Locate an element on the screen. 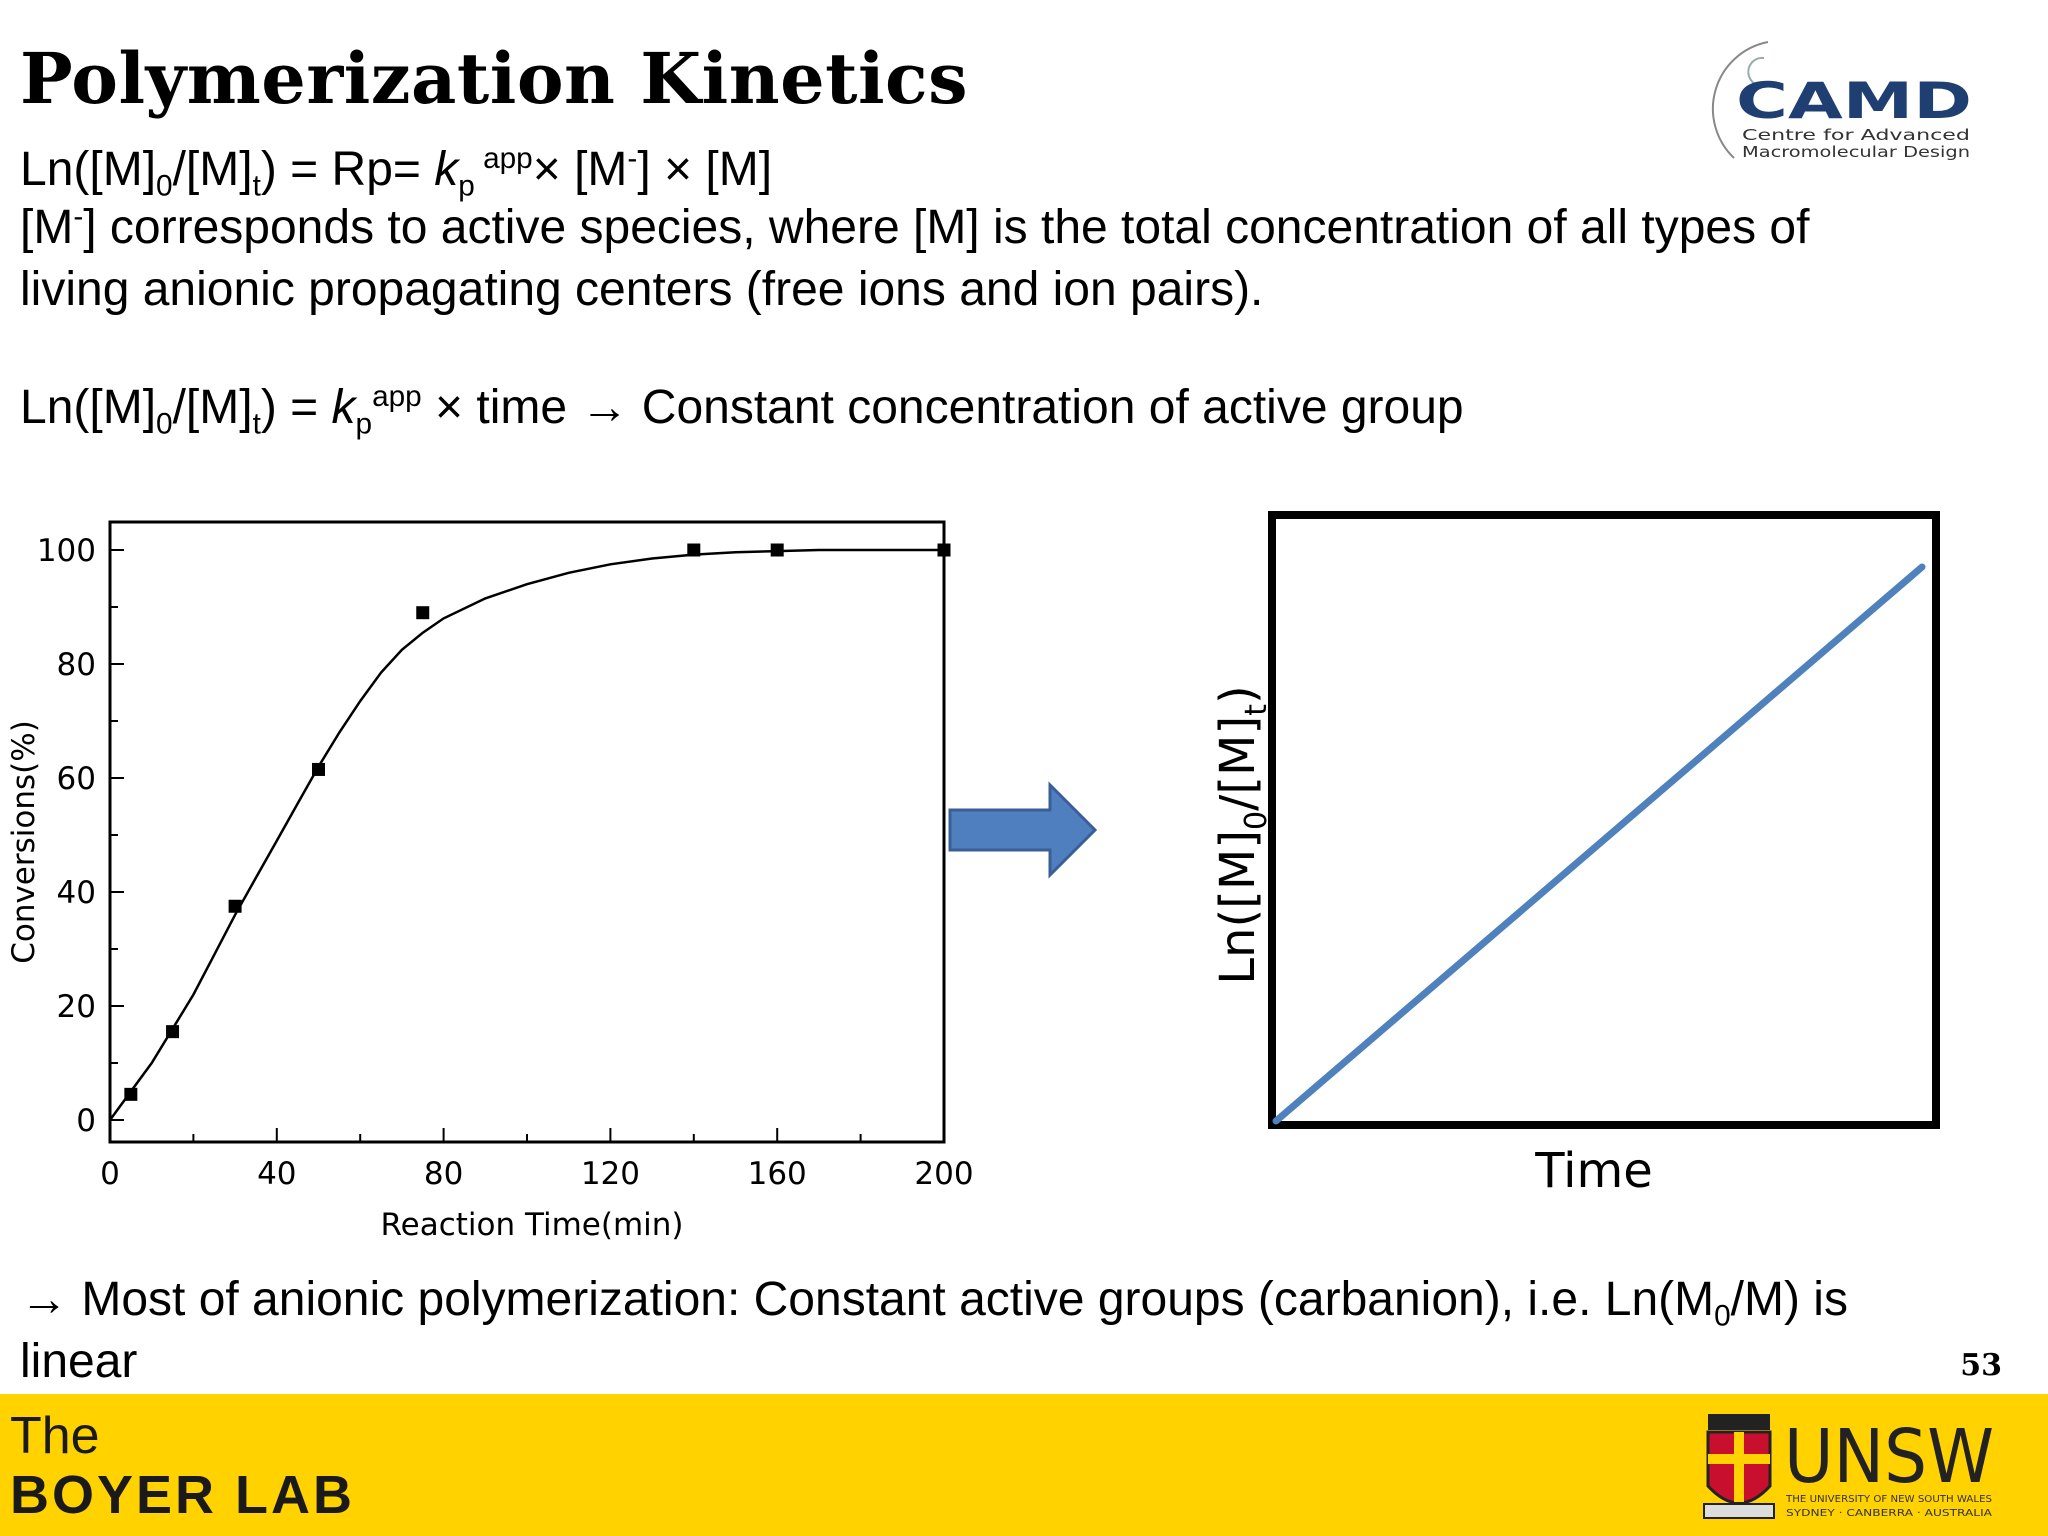 The image size is (2048, 1536). plot-frame-right is located at coordinates (1604, 820).